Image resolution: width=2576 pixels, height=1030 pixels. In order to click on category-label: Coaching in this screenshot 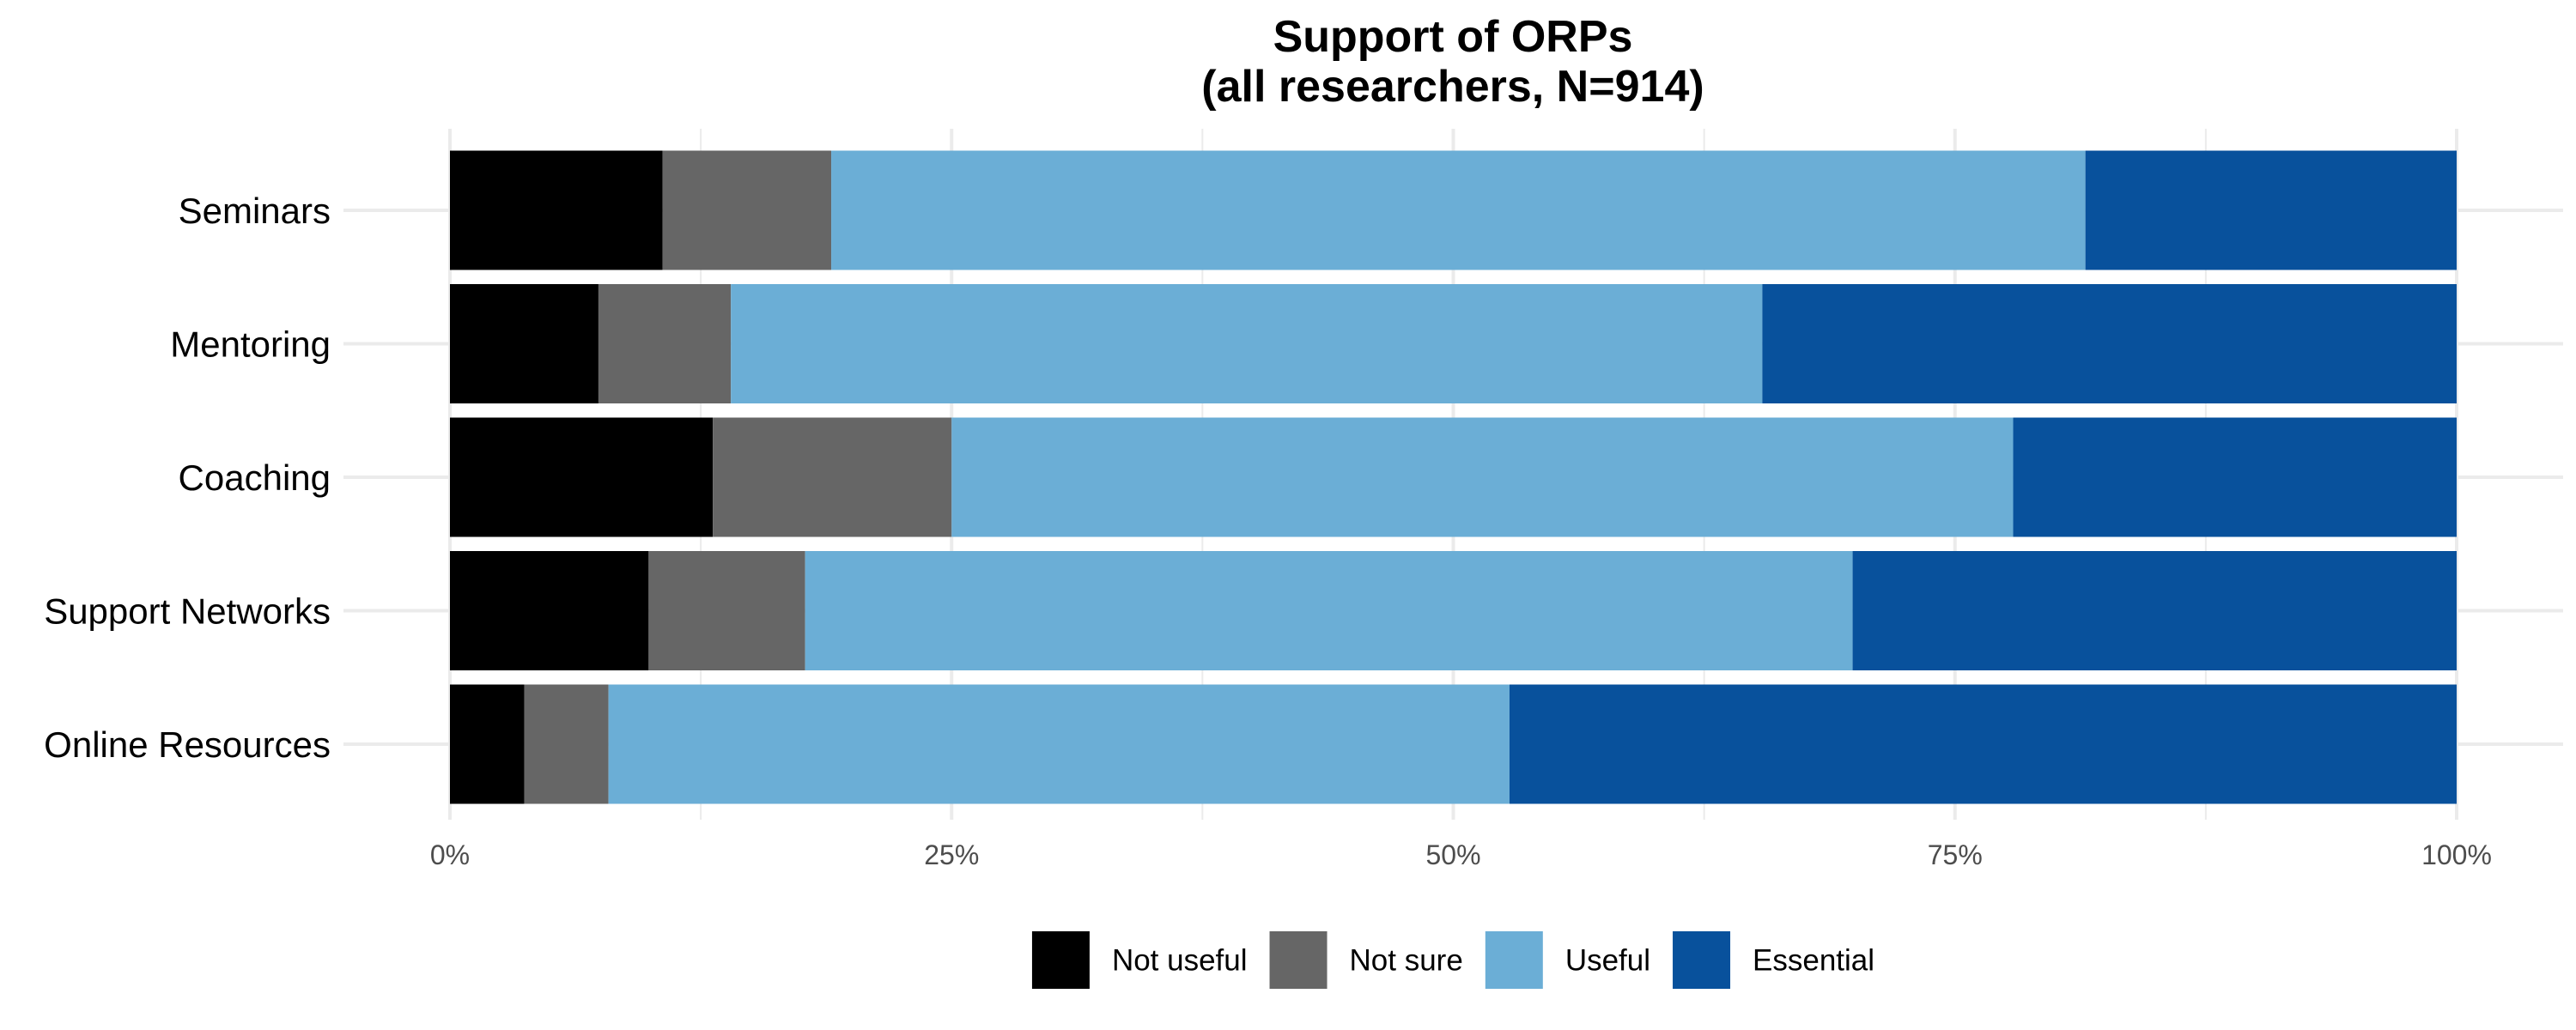, I will do `click(255, 477)`.